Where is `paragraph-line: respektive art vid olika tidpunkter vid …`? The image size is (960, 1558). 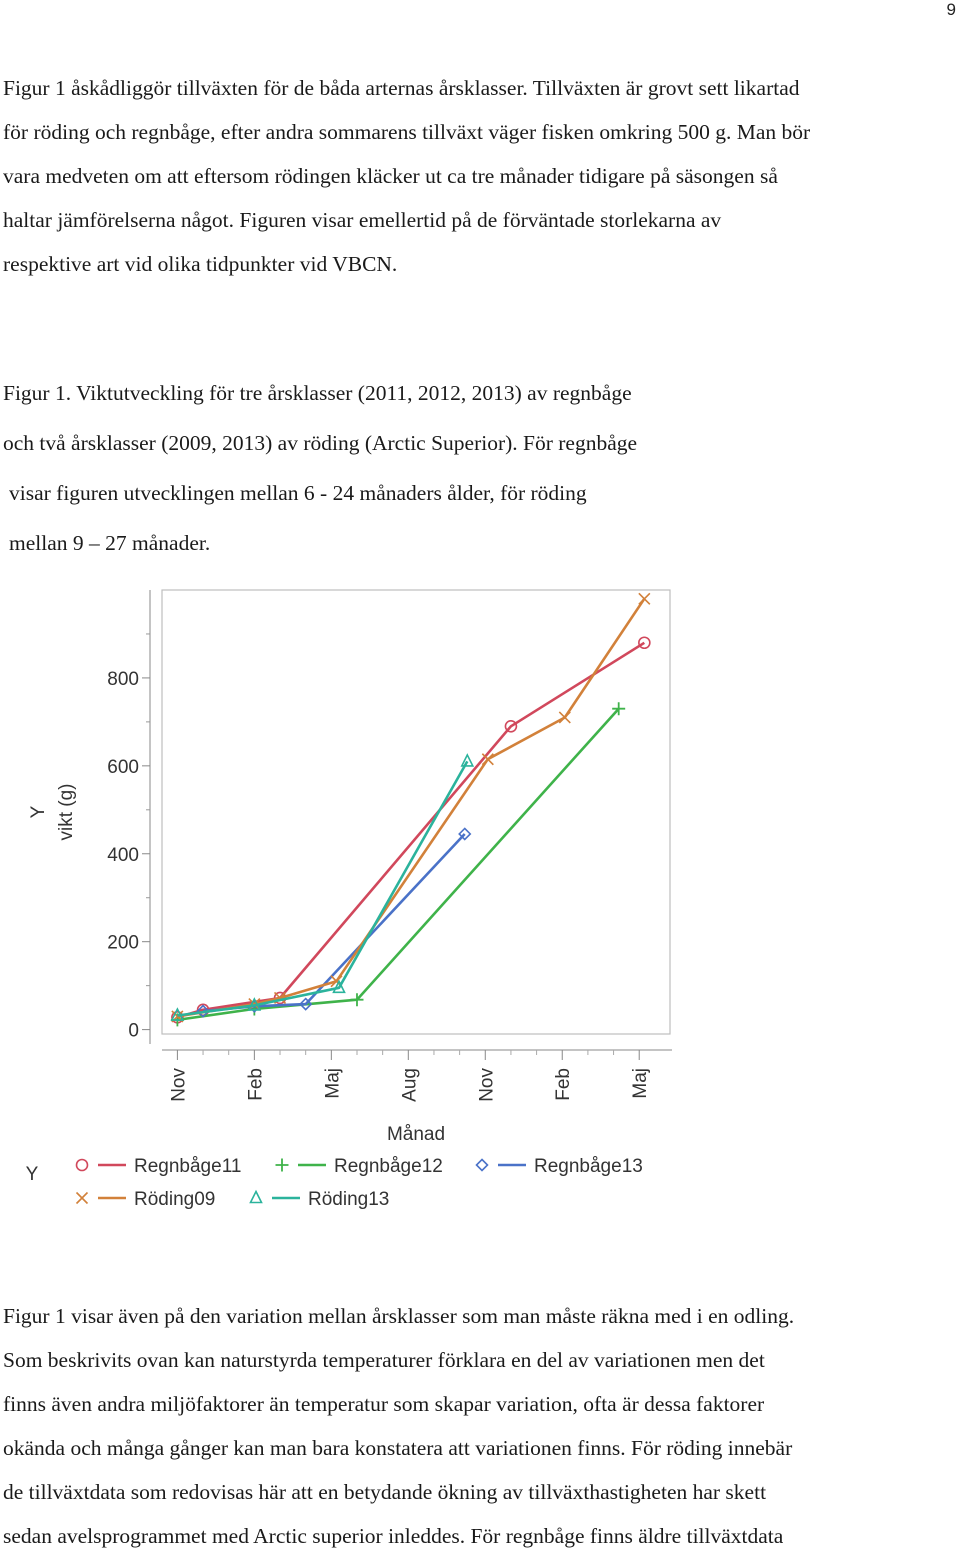 paragraph-line: respektive art vid olika tidpunkter vid … is located at coordinates (200, 264).